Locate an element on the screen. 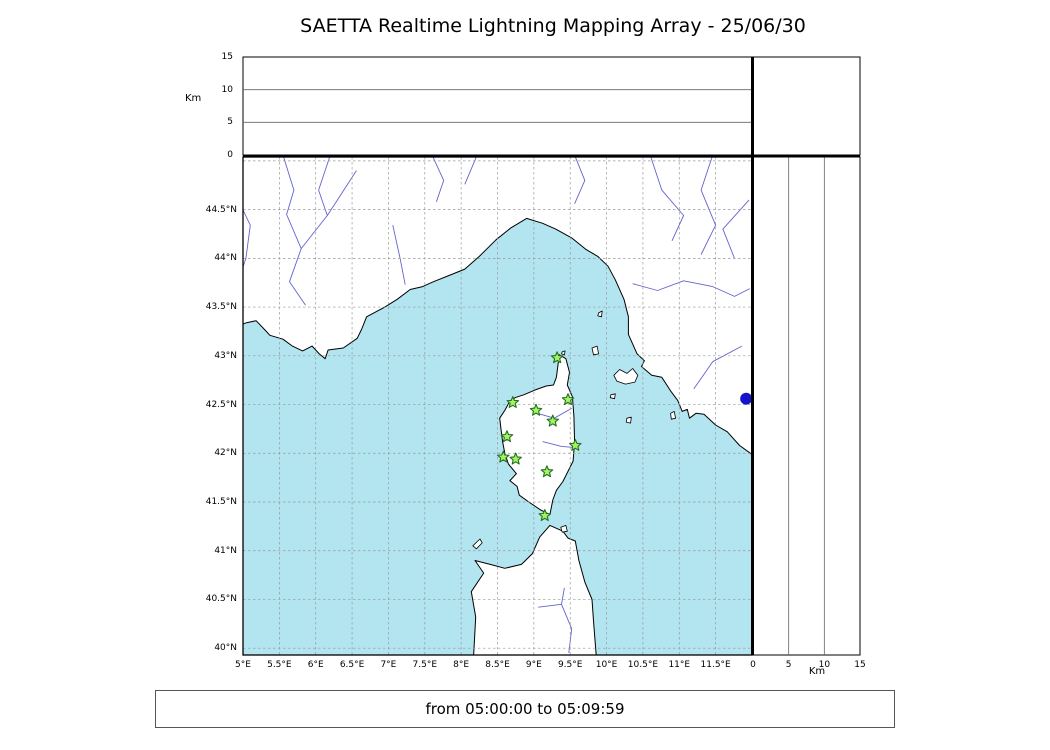  lat-tick-label: 41.5°N is located at coordinates (221, 501).